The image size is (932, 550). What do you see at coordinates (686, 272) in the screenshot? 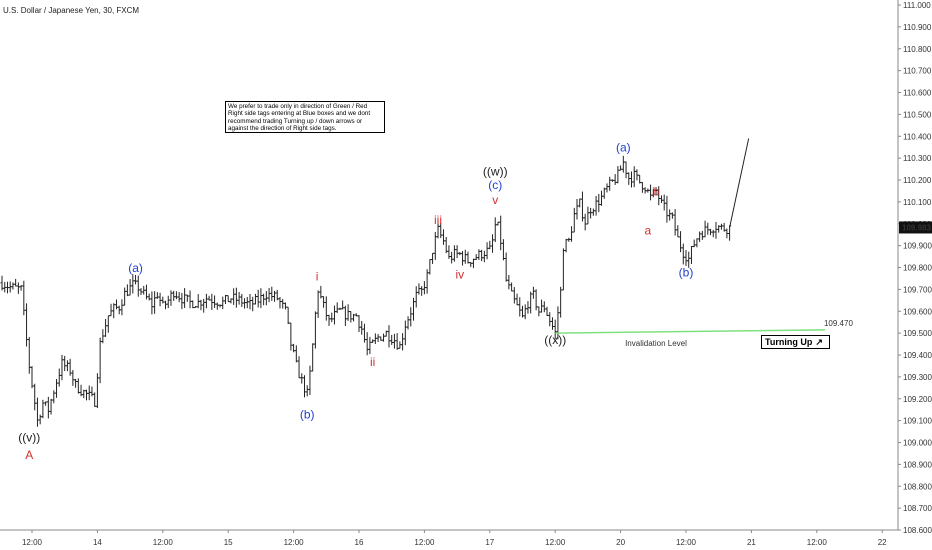
I see `wave-label: (b)` at bounding box center [686, 272].